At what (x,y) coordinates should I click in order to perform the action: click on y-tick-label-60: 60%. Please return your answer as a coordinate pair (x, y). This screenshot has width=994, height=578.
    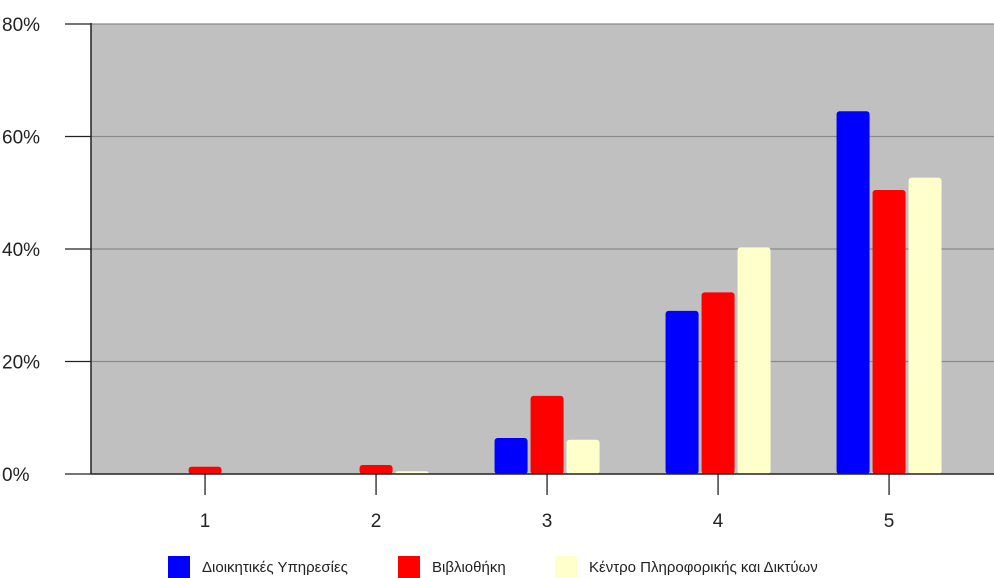
    Looking at the image, I should click on (21, 138).